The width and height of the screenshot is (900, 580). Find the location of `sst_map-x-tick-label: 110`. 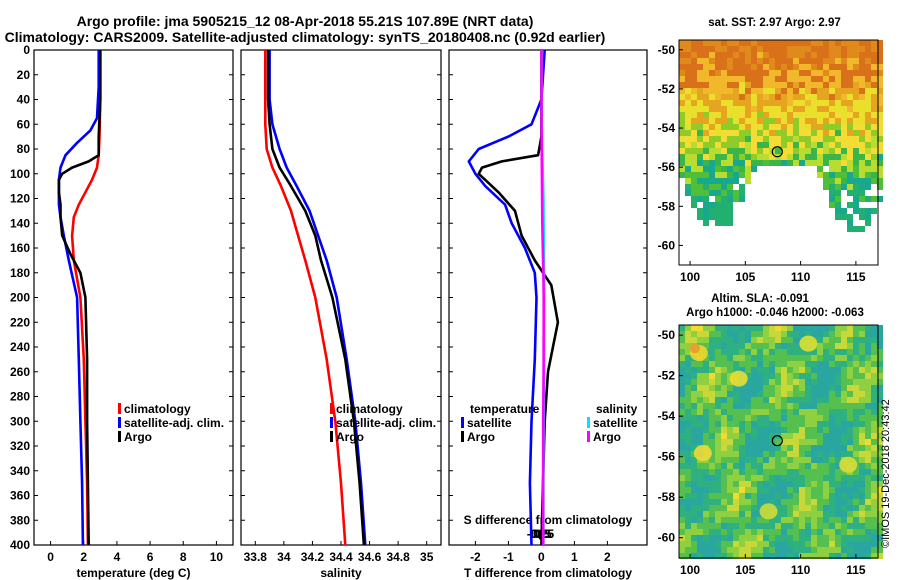

sst_map-x-tick-label: 110 is located at coordinates (801, 277).